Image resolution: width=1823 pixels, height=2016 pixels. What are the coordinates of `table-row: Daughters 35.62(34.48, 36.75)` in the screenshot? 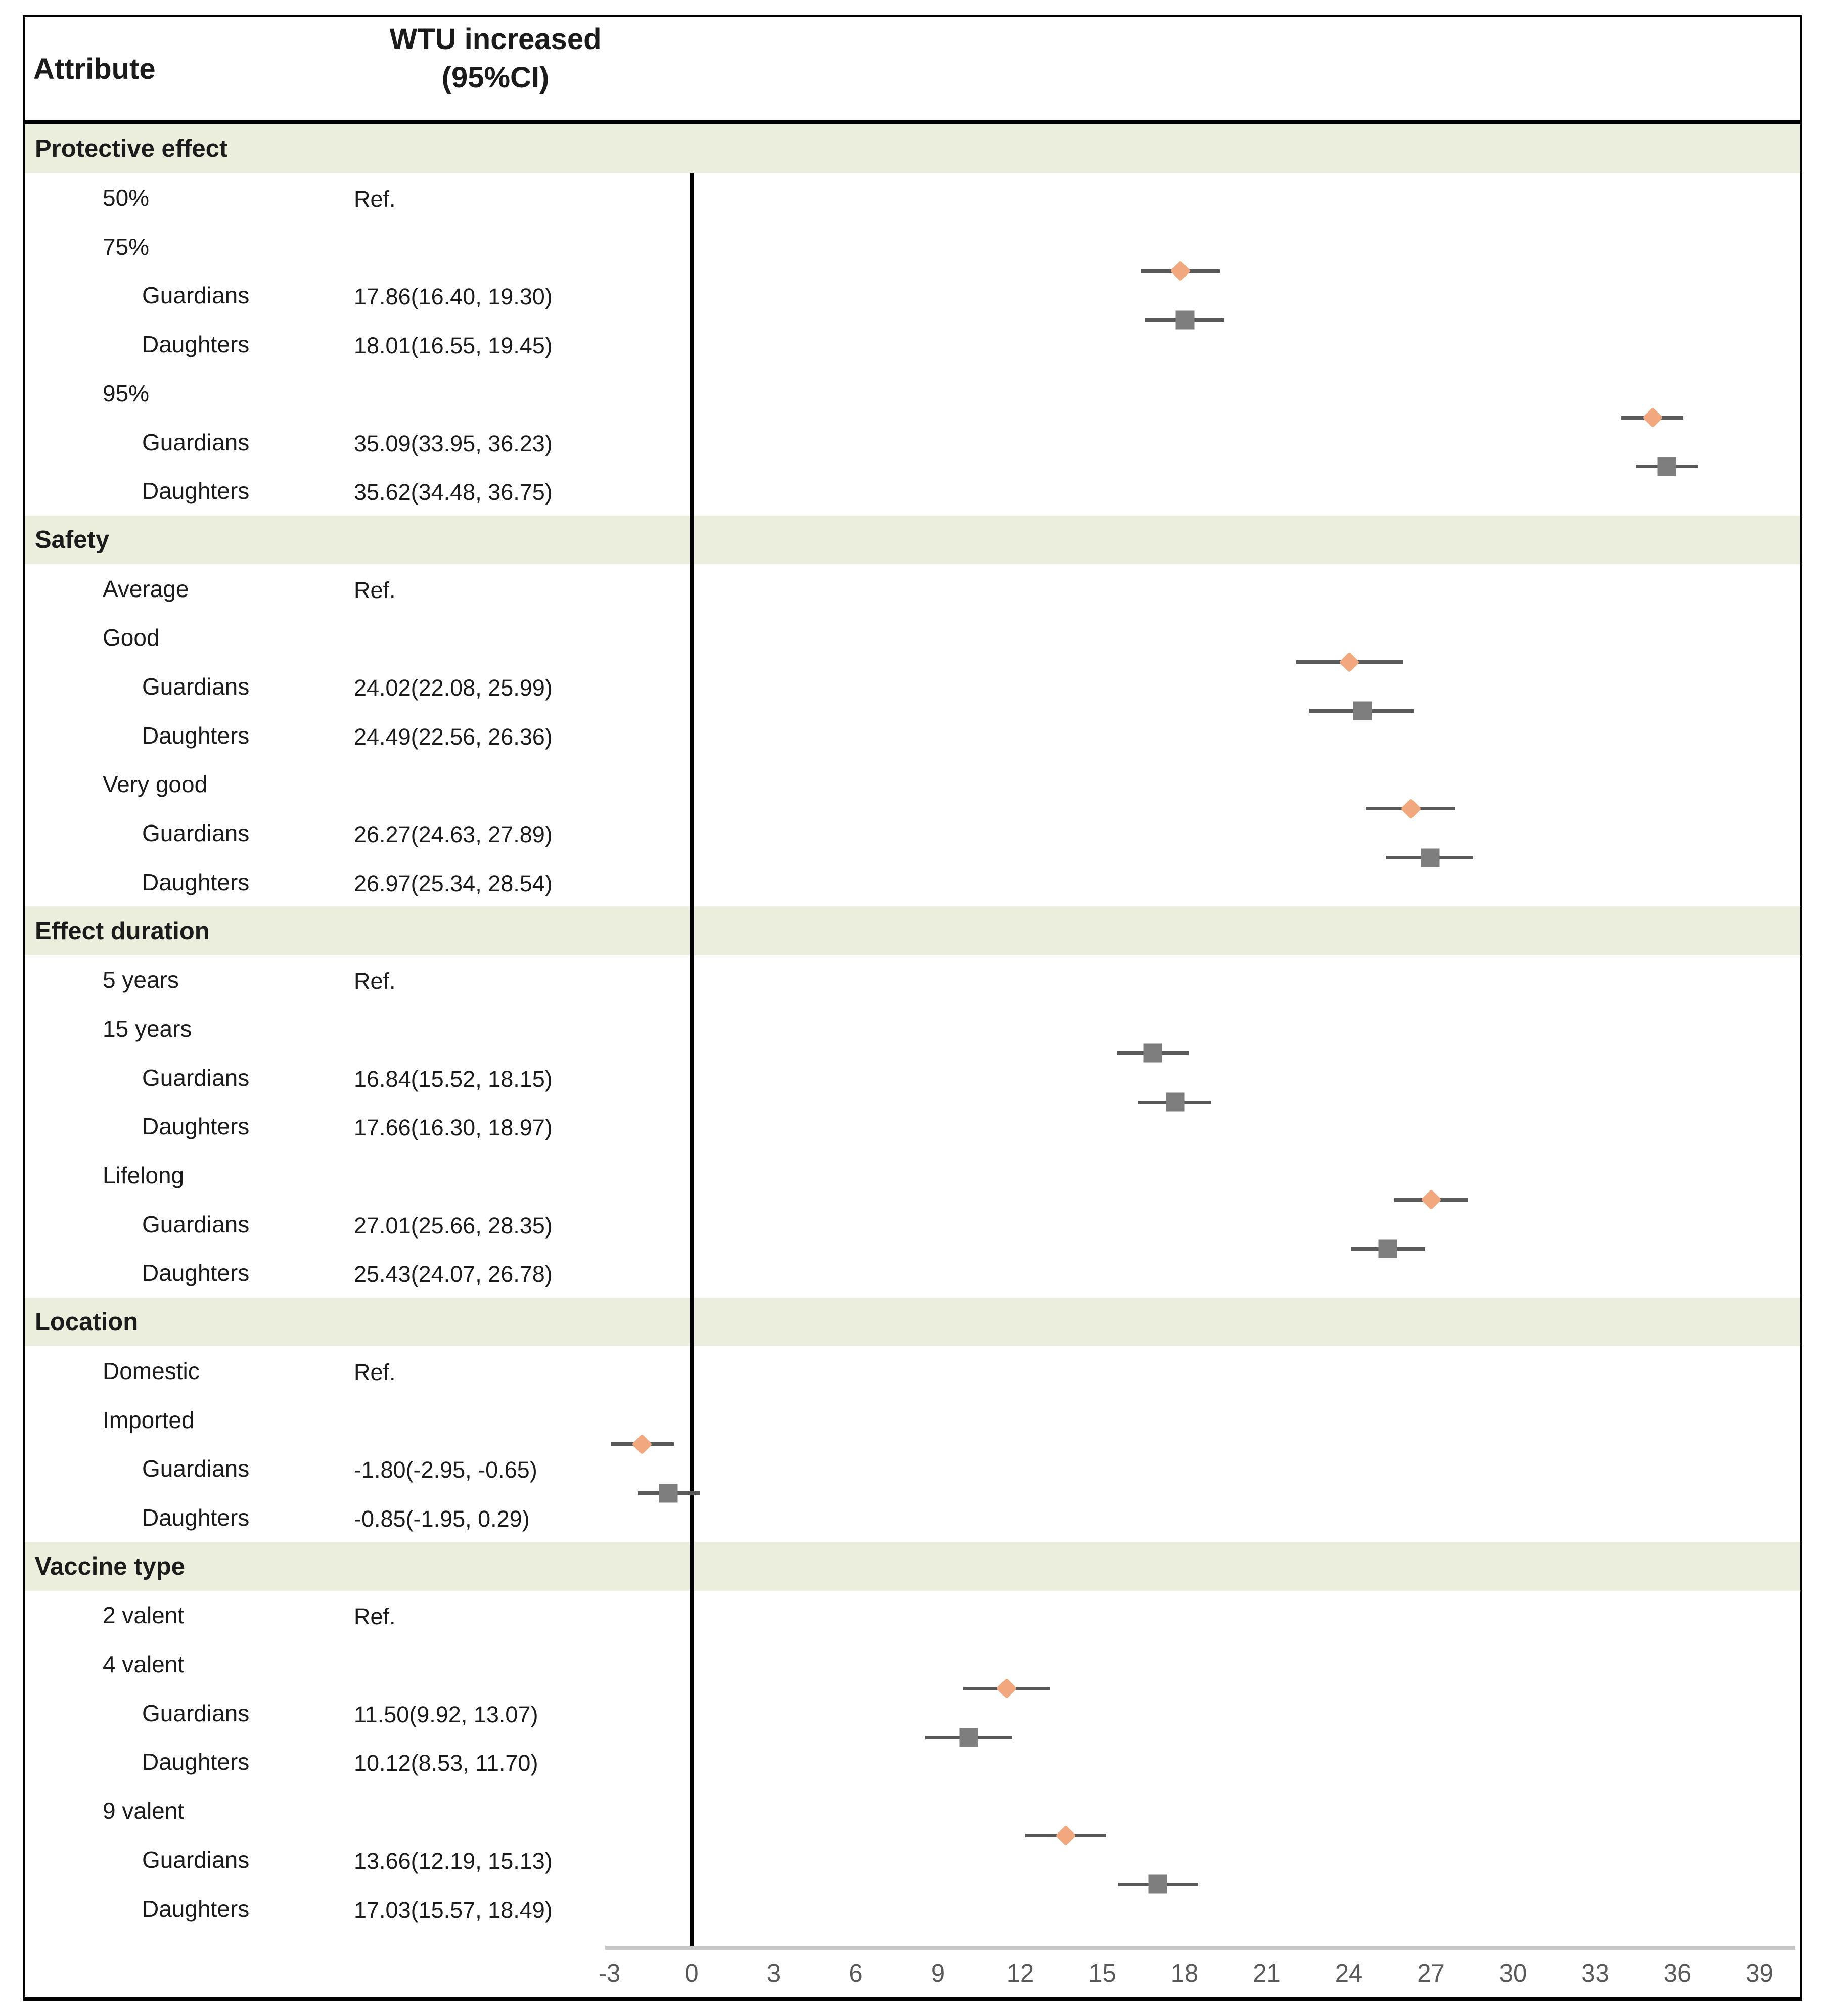 It's located at (912, 492).